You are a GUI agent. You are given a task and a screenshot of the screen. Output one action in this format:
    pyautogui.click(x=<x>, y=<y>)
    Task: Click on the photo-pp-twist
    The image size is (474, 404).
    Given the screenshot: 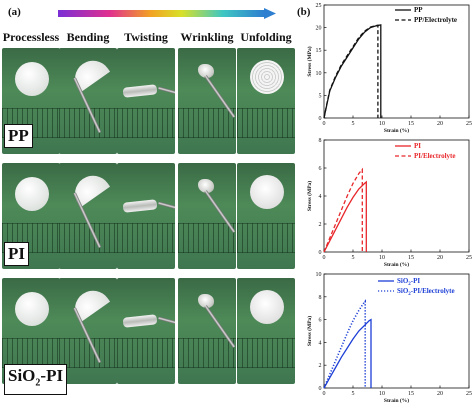 What is the action you would take?
    pyautogui.click(x=146, y=101)
    